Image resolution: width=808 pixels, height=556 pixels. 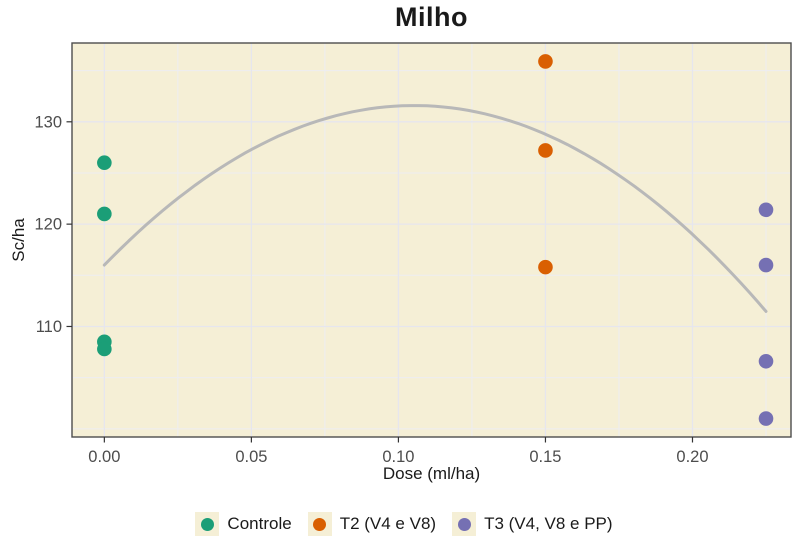 What do you see at coordinates (431, 473) in the screenshot?
I see `x-axis-title: Dose (ml/ha)` at bounding box center [431, 473].